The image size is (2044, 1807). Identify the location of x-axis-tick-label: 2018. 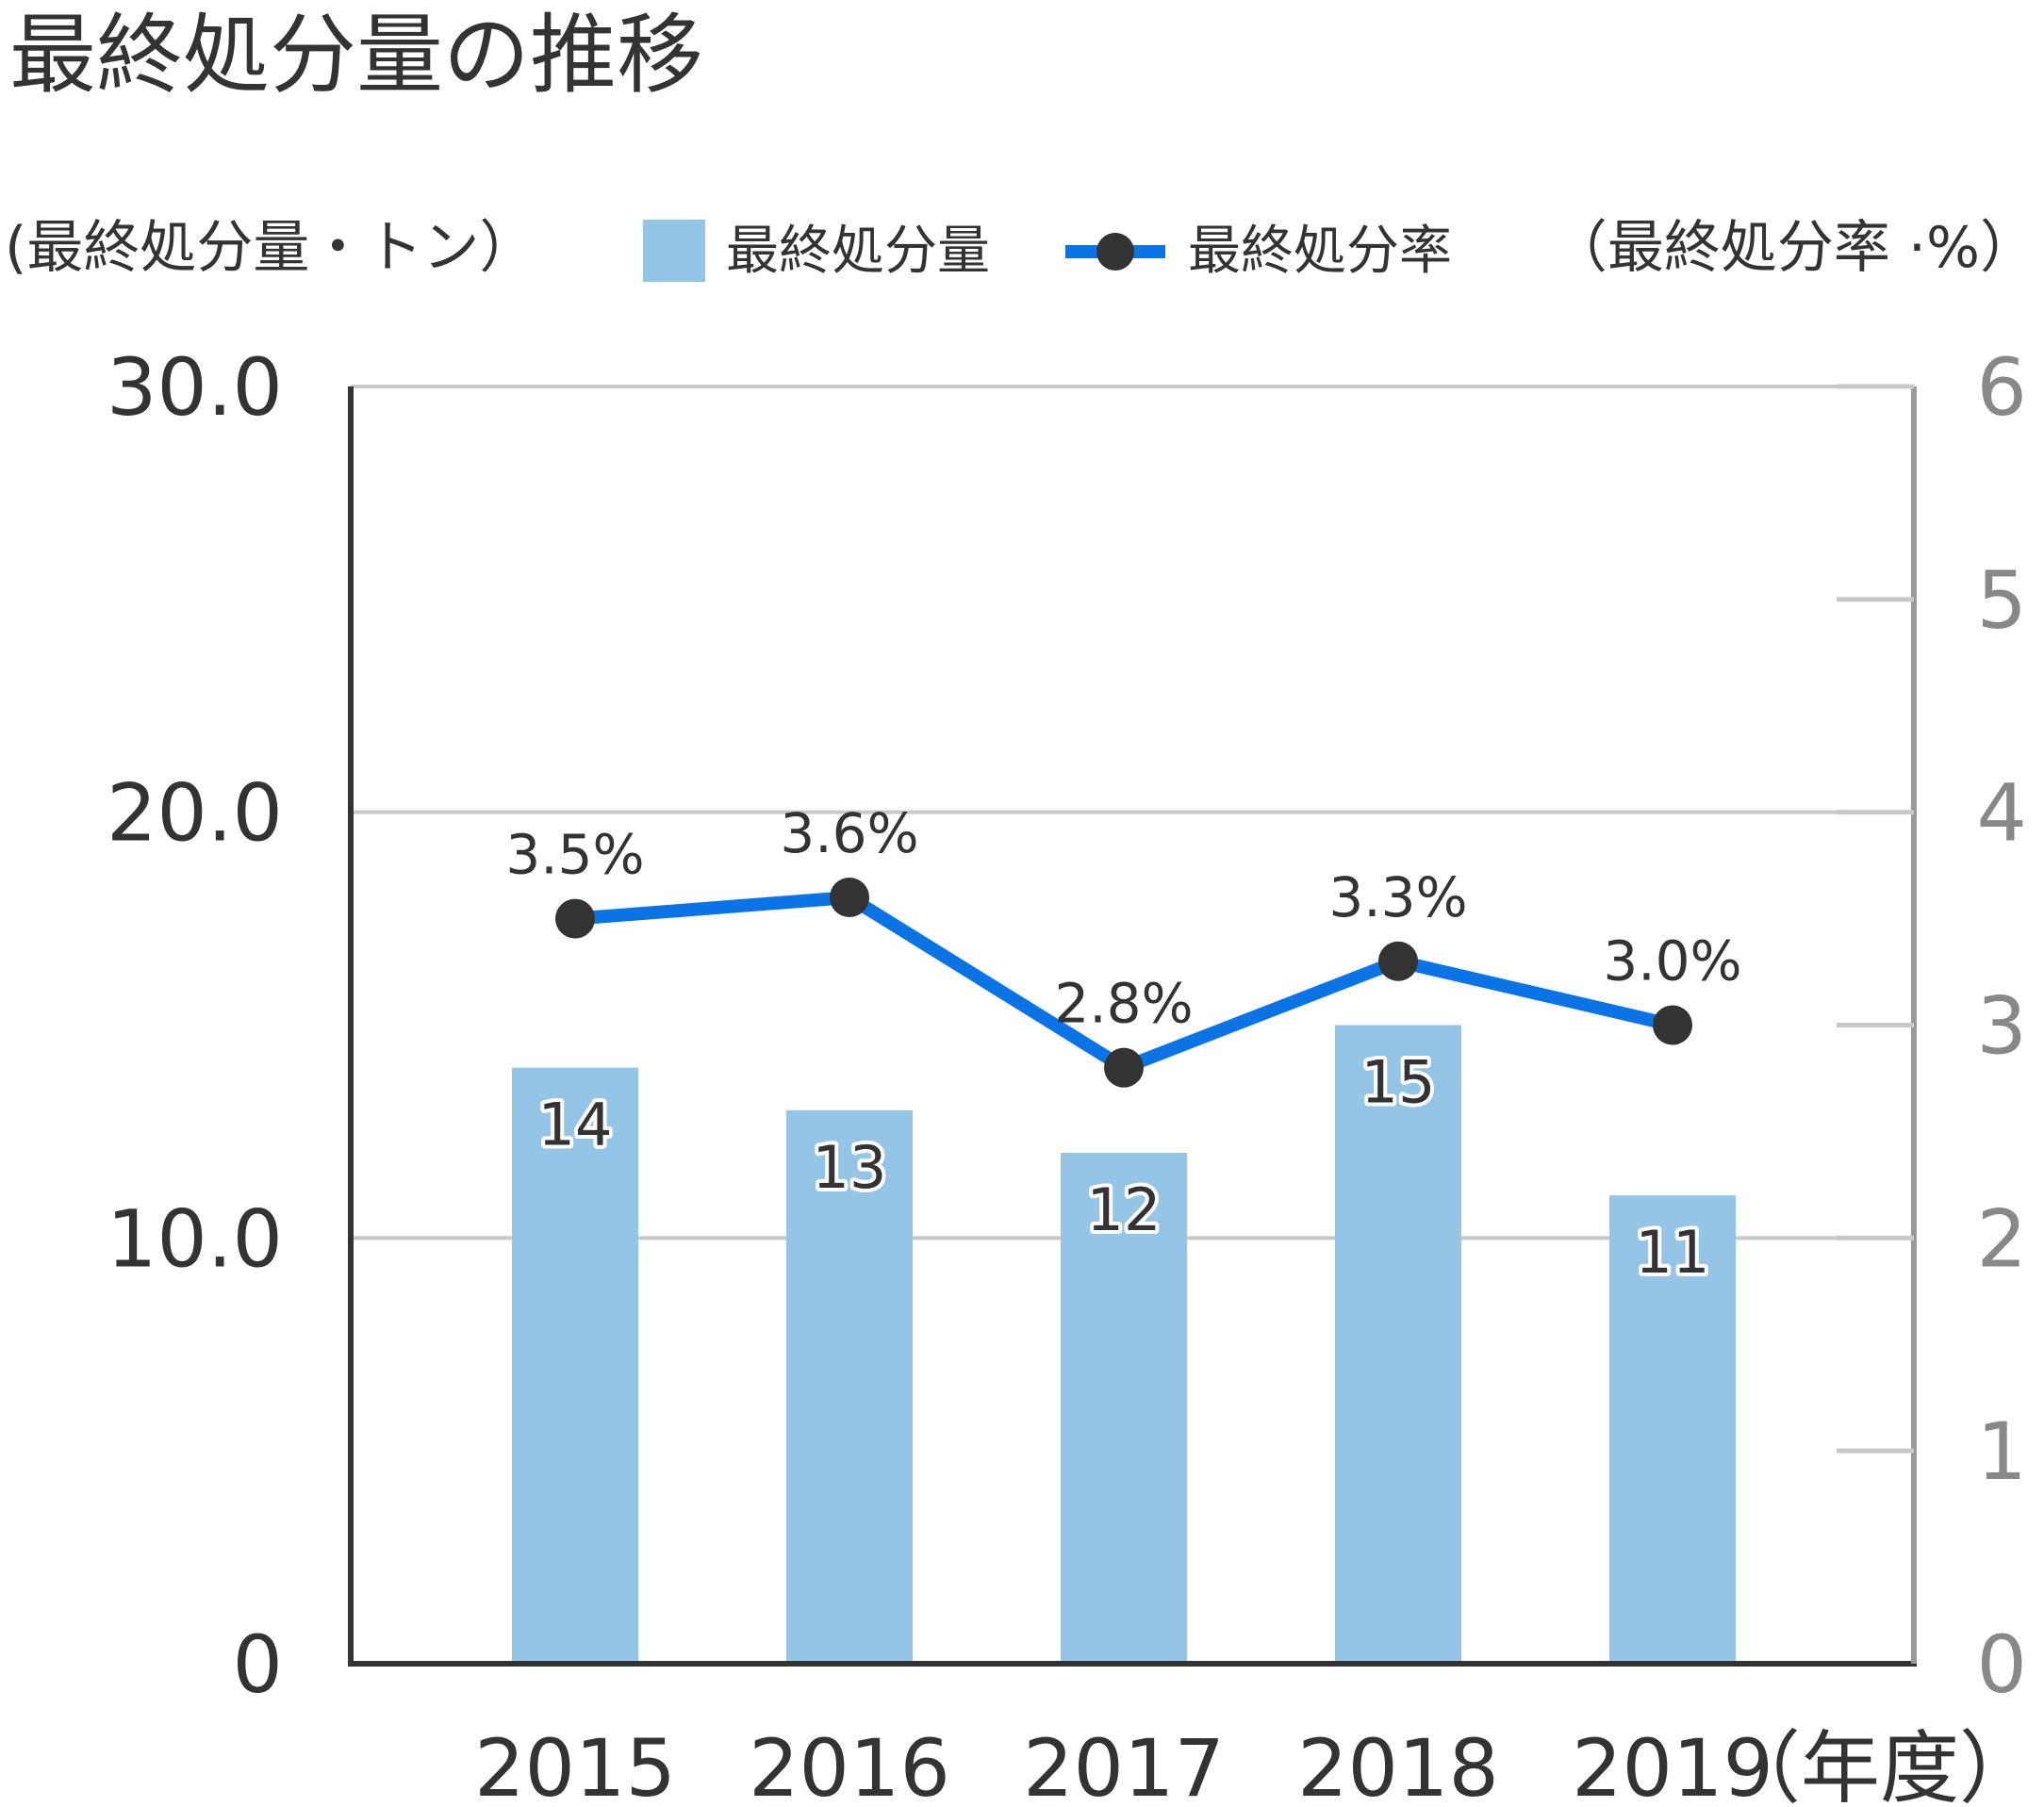
(1398, 1764).